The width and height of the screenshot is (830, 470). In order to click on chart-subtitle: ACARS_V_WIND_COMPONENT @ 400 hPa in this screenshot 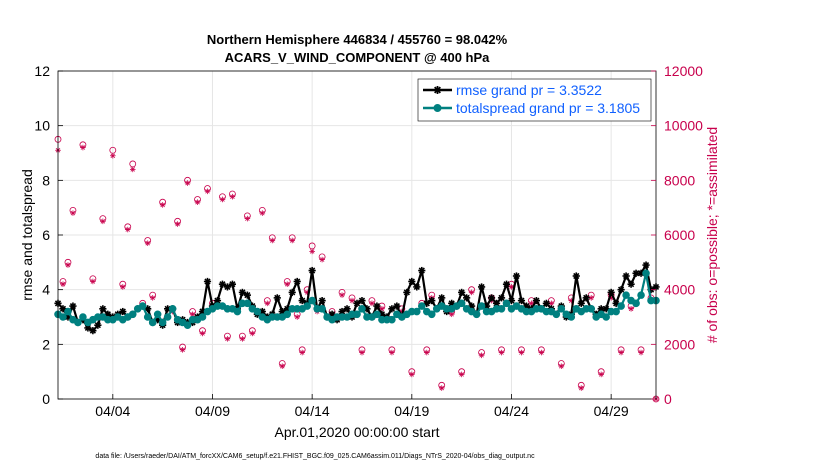, I will do `click(358, 57)`.